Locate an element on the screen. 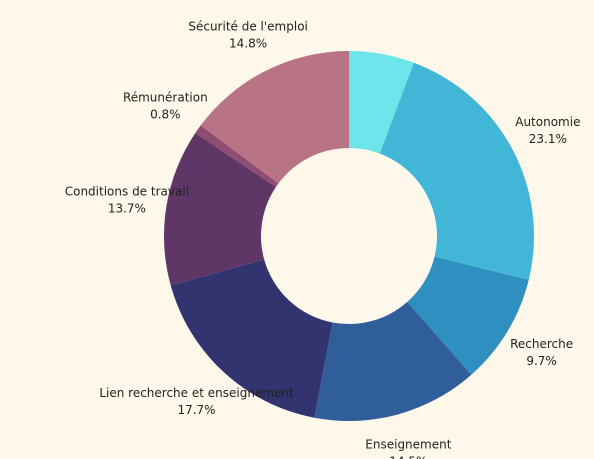 This screenshot has width=594, height=459. slice-value: 17.7% is located at coordinates (196, 410).